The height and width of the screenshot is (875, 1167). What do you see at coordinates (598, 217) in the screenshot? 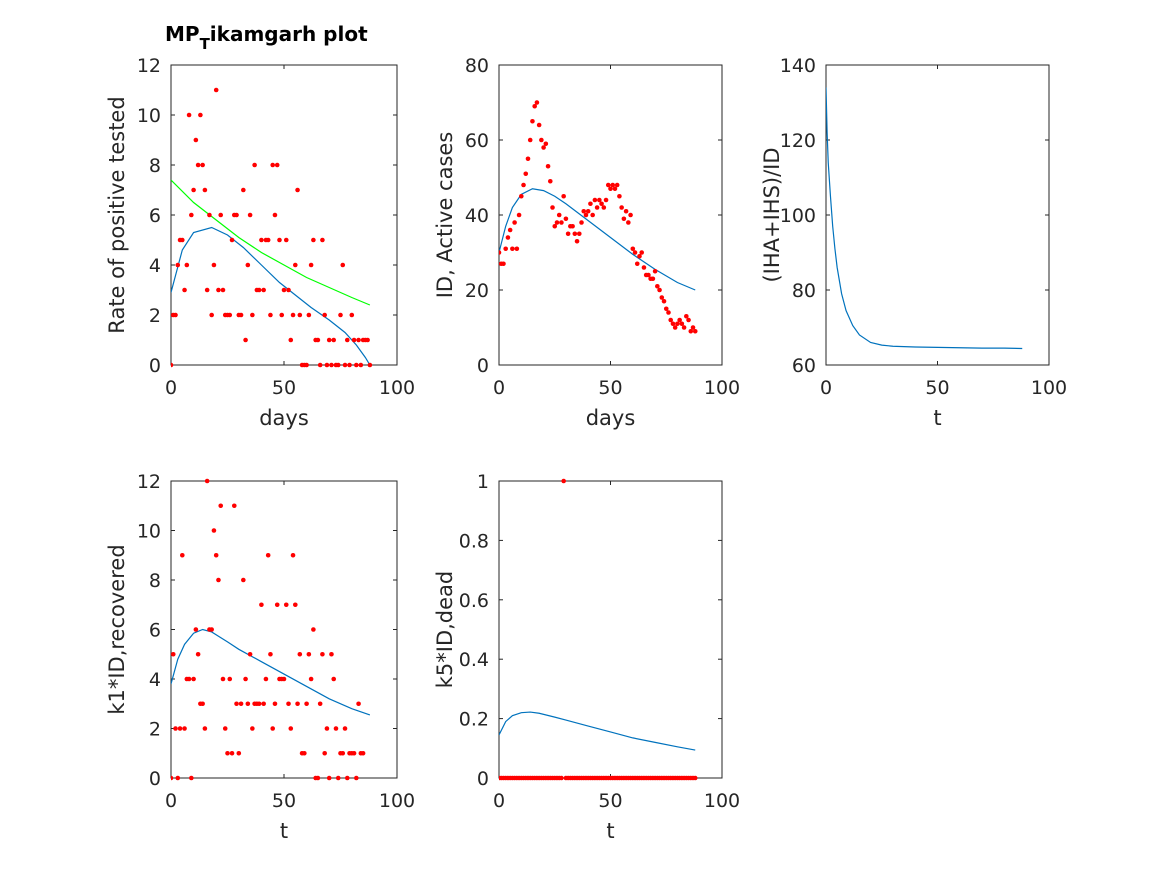
I see `plot-area` at bounding box center [598, 217].